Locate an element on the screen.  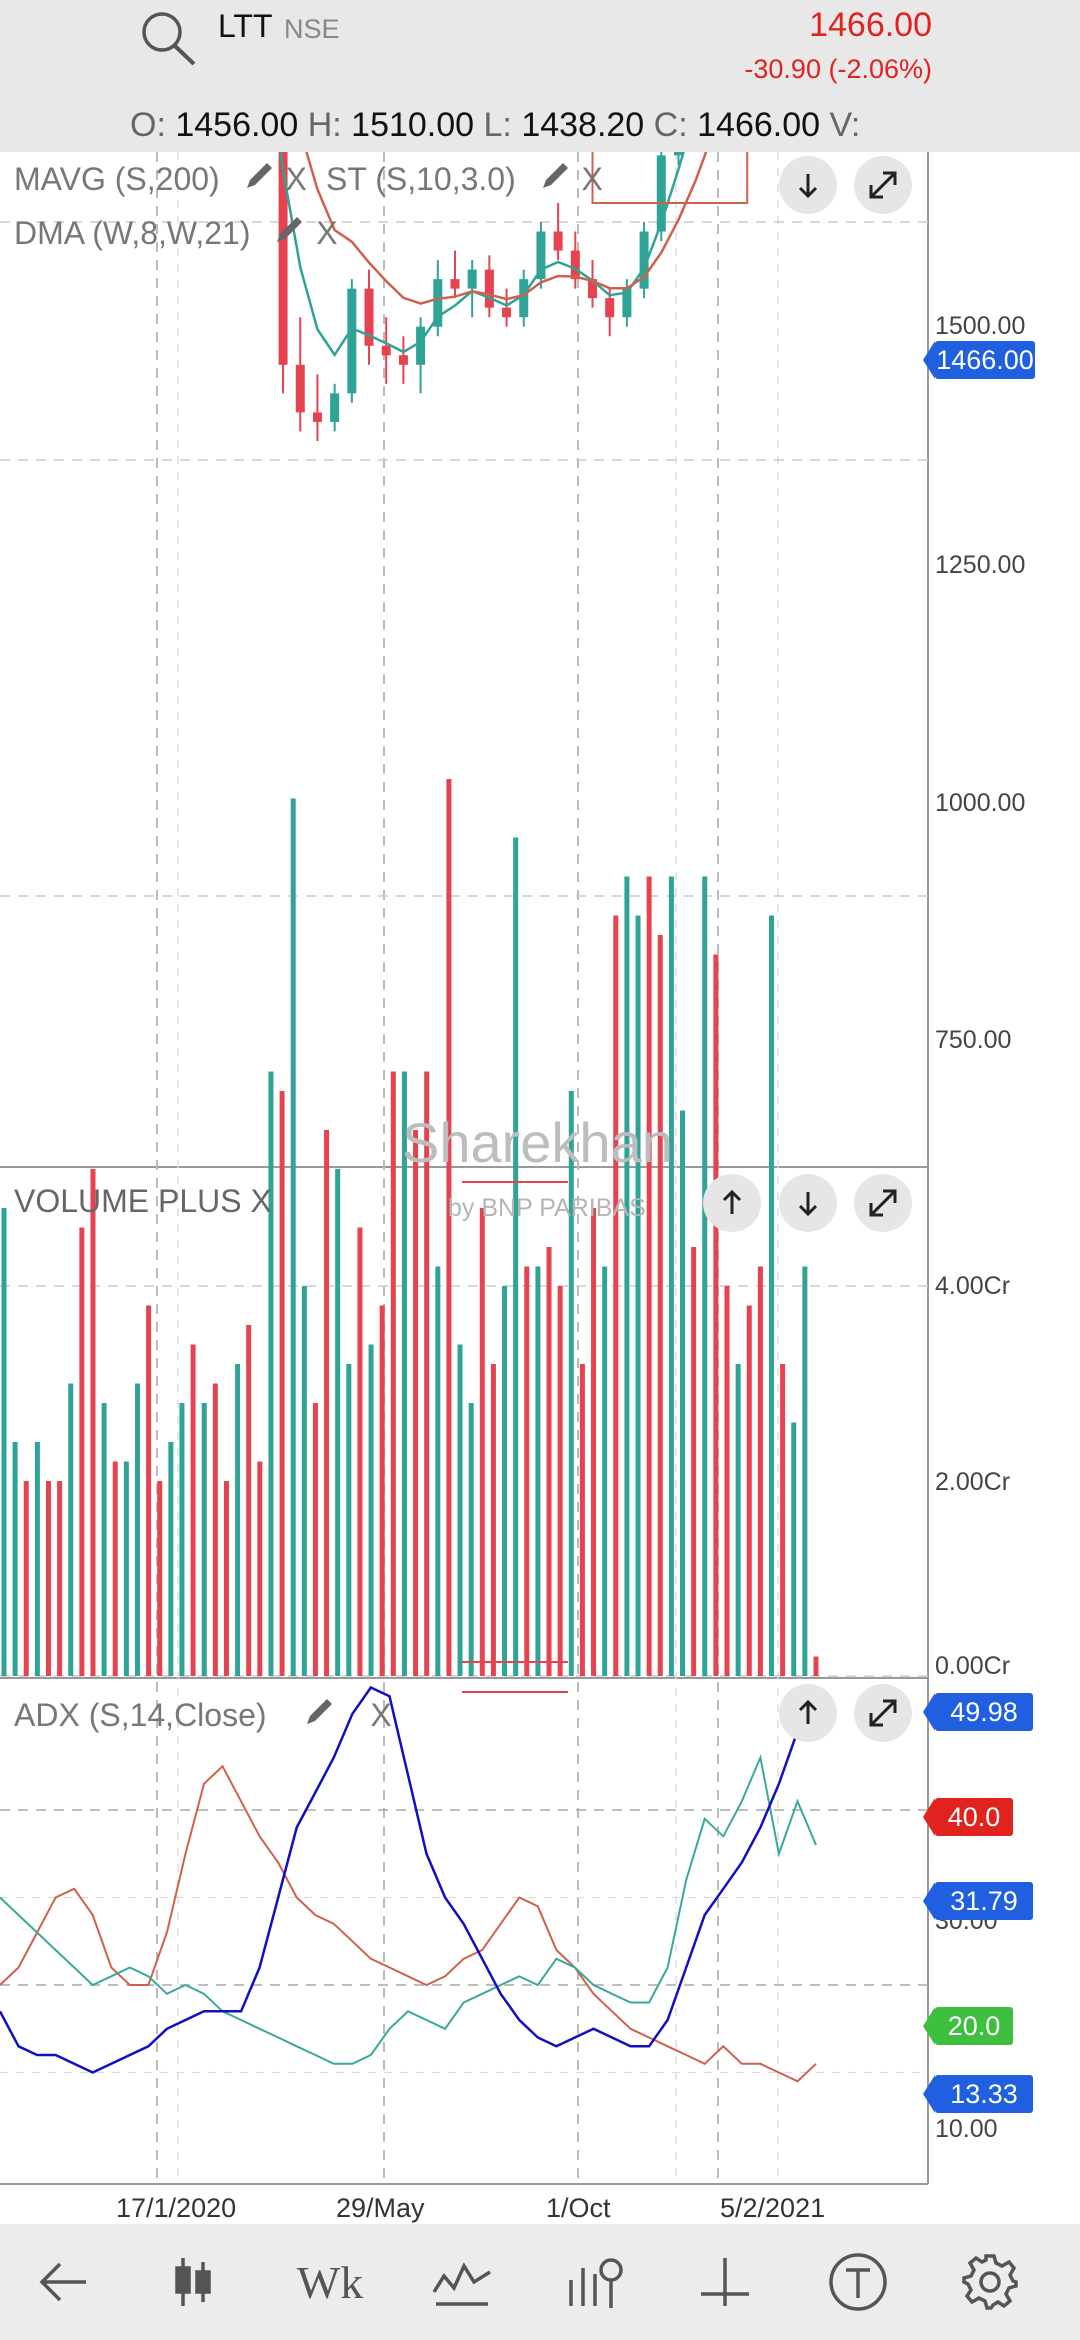
plus-di-line is located at coordinates (408, 1909).